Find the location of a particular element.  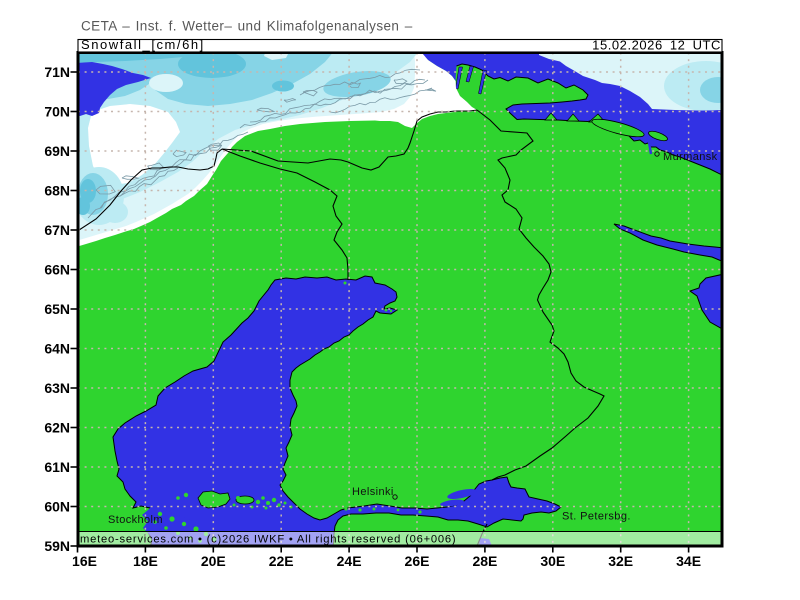

svg-text: 70N is located at coordinates (57, 112).